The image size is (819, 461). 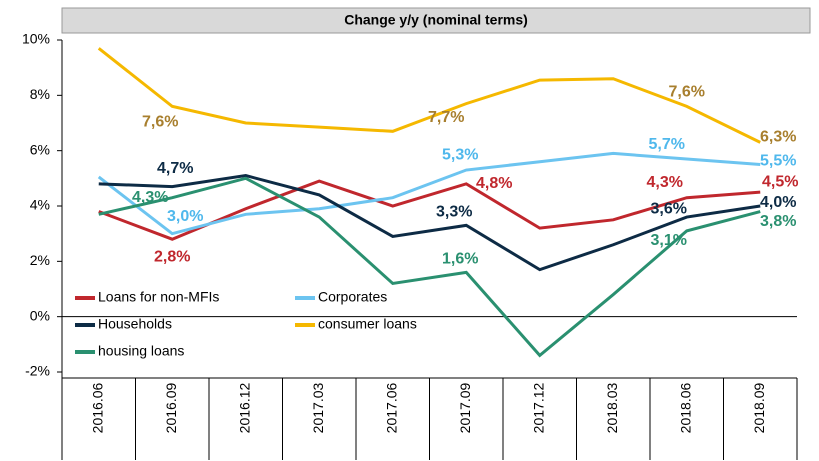 What do you see at coordinates (667, 144) in the screenshot?
I see `data-label: 5,7%` at bounding box center [667, 144].